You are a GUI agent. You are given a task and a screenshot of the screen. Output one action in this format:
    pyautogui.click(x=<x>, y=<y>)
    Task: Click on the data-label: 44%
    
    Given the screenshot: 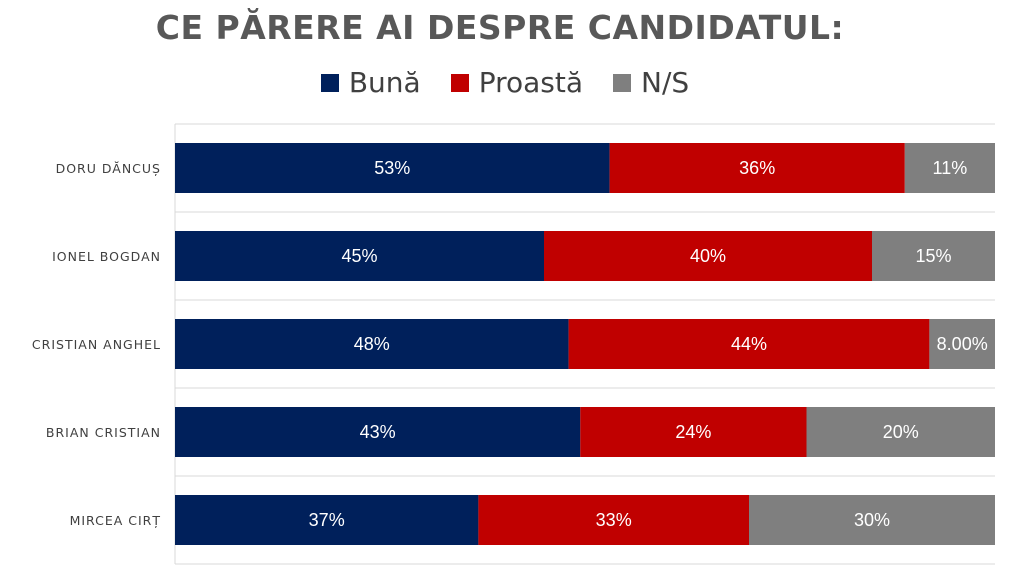 What is the action you would take?
    pyautogui.click(x=749, y=344)
    